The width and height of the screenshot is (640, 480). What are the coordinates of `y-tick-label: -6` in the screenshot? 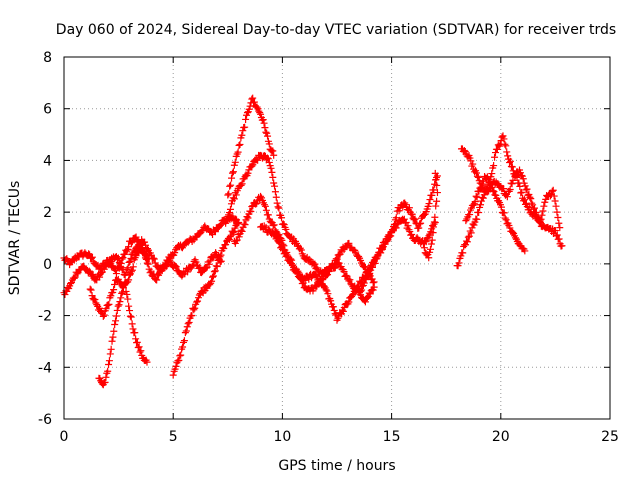 It's located at (45, 420).